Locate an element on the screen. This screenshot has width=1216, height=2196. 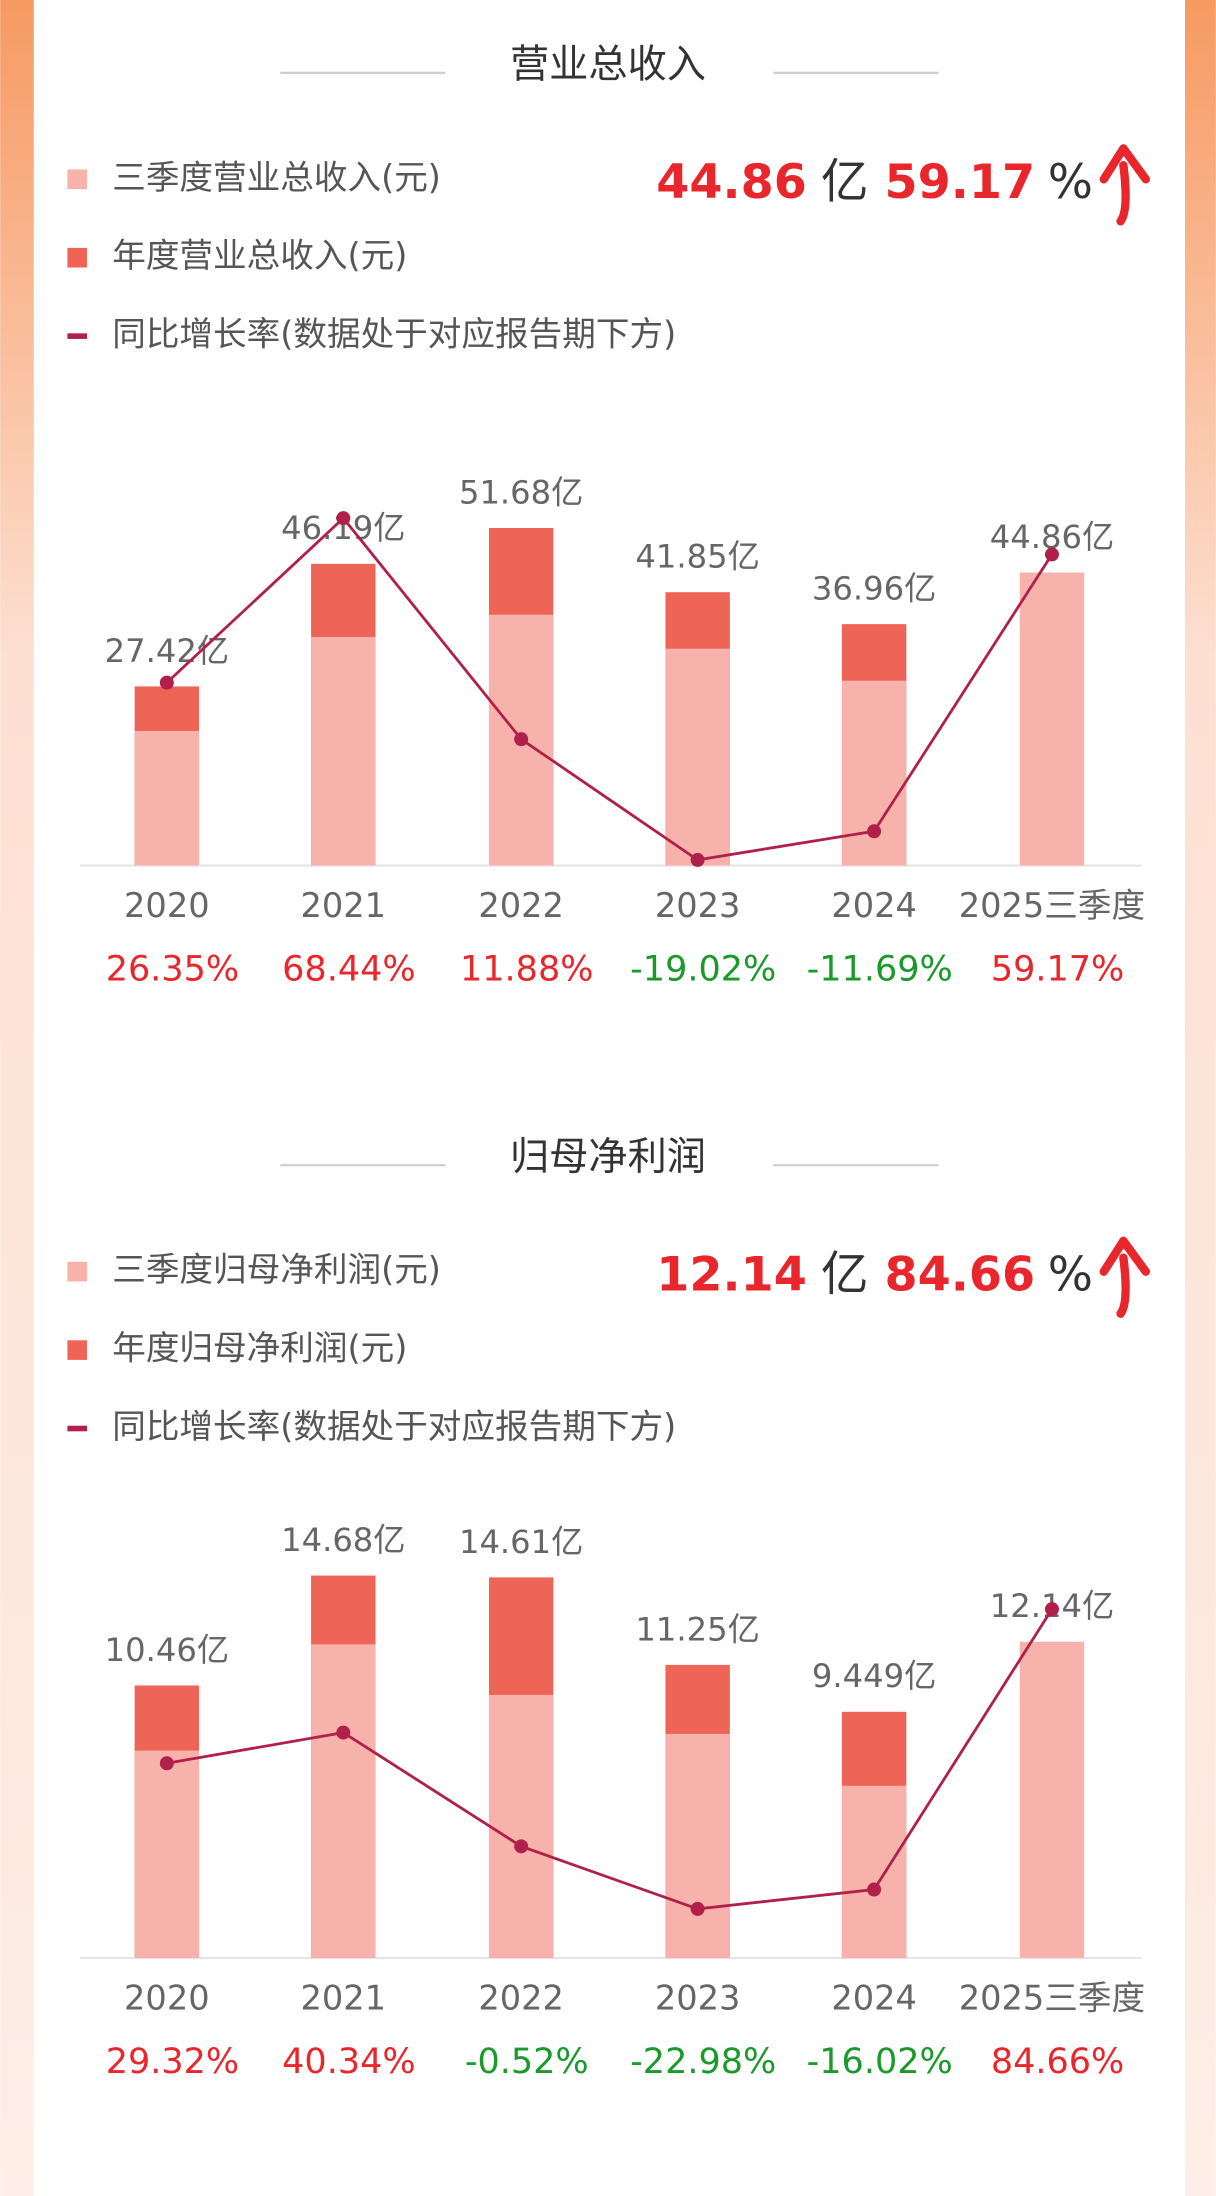
value-label: 27.42亿 is located at coordinates (167, 651).